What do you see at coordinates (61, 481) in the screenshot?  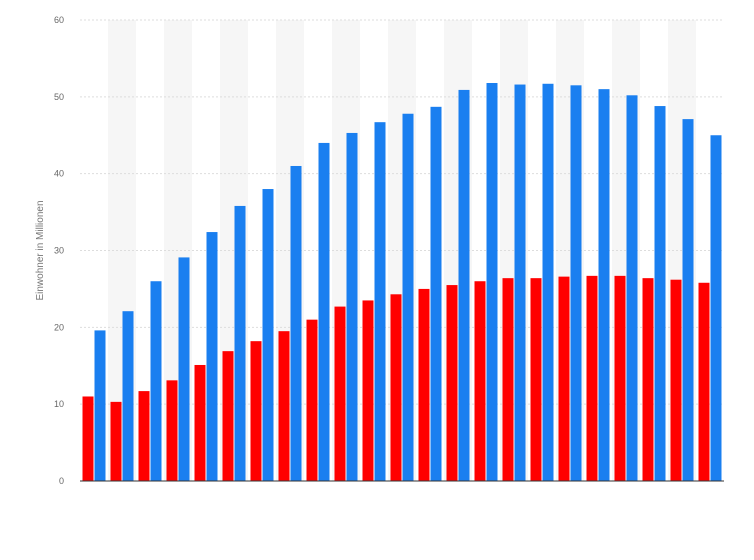 I see `y-tick-label: 0` at bounding box center [61, 481].